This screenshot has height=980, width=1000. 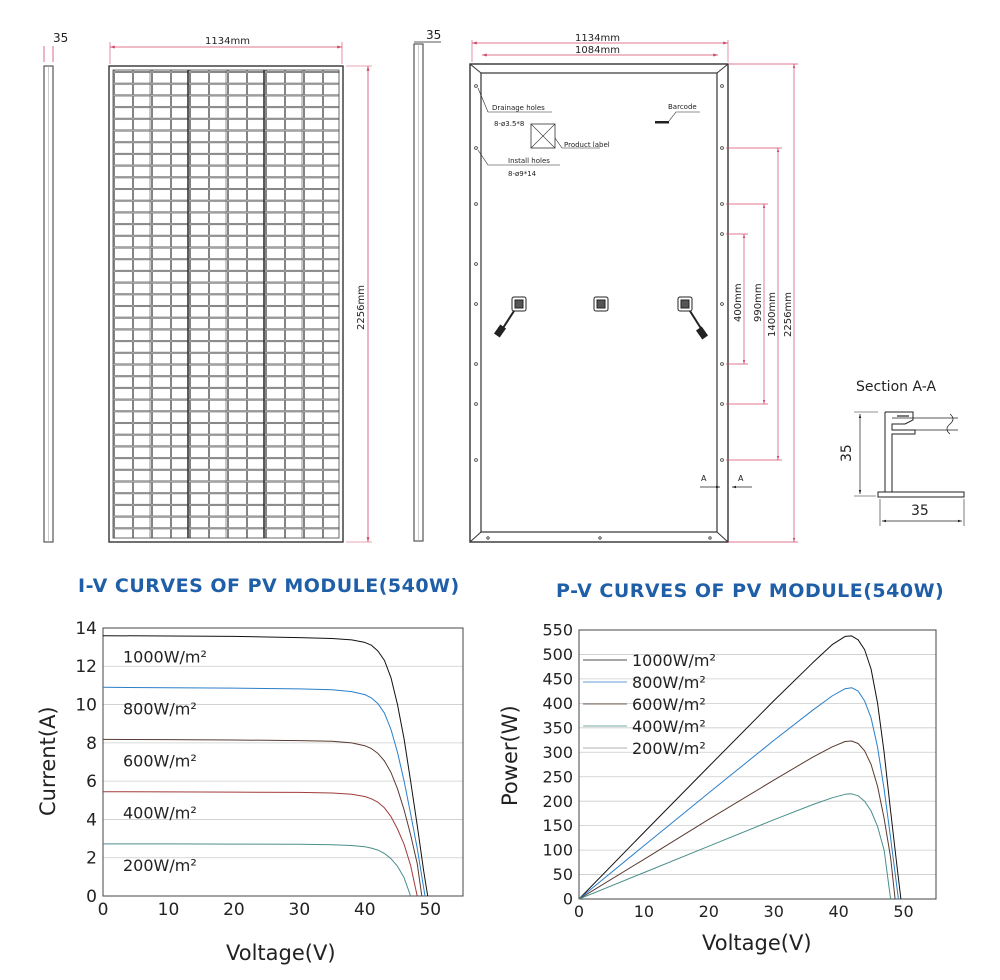 I want to click on section-title: Section A-A, so click(x=896, y=387).